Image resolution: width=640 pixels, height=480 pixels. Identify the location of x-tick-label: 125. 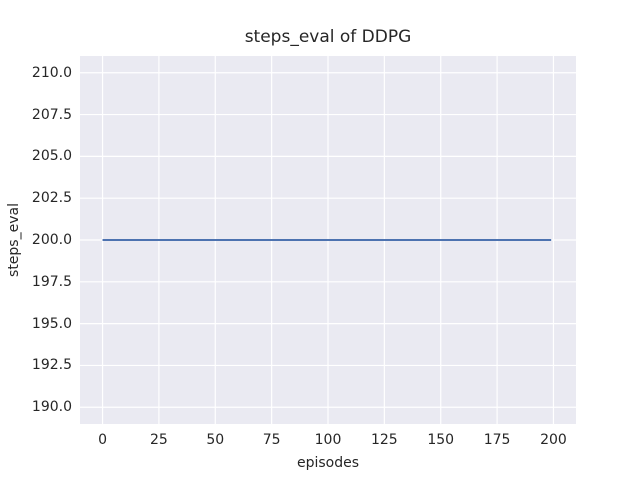
(384, 440).